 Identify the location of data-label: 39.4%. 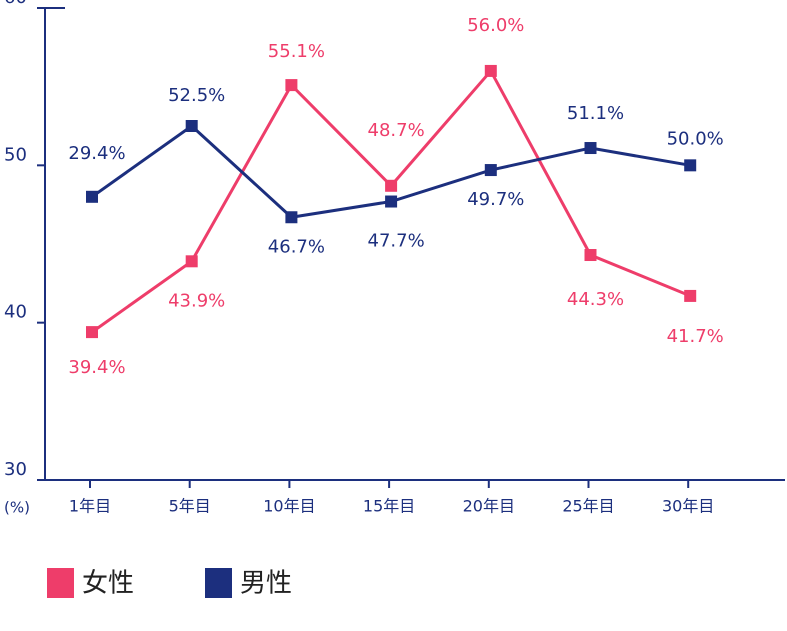
(96, 367).